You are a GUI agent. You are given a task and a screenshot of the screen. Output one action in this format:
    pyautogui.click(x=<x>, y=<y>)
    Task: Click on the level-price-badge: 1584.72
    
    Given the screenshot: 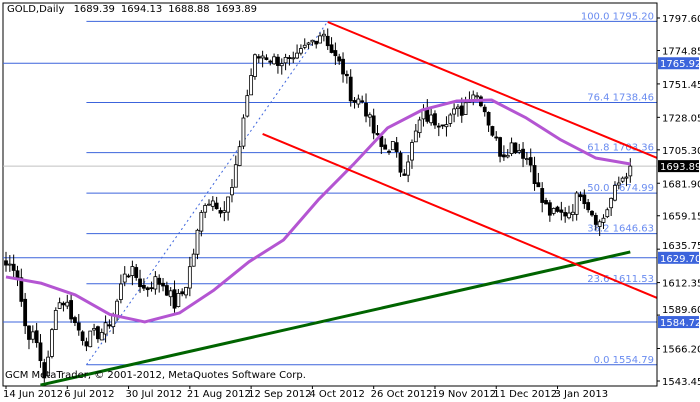 What is the action you would take?
    pyautogui.click(x=680, y=323)
    